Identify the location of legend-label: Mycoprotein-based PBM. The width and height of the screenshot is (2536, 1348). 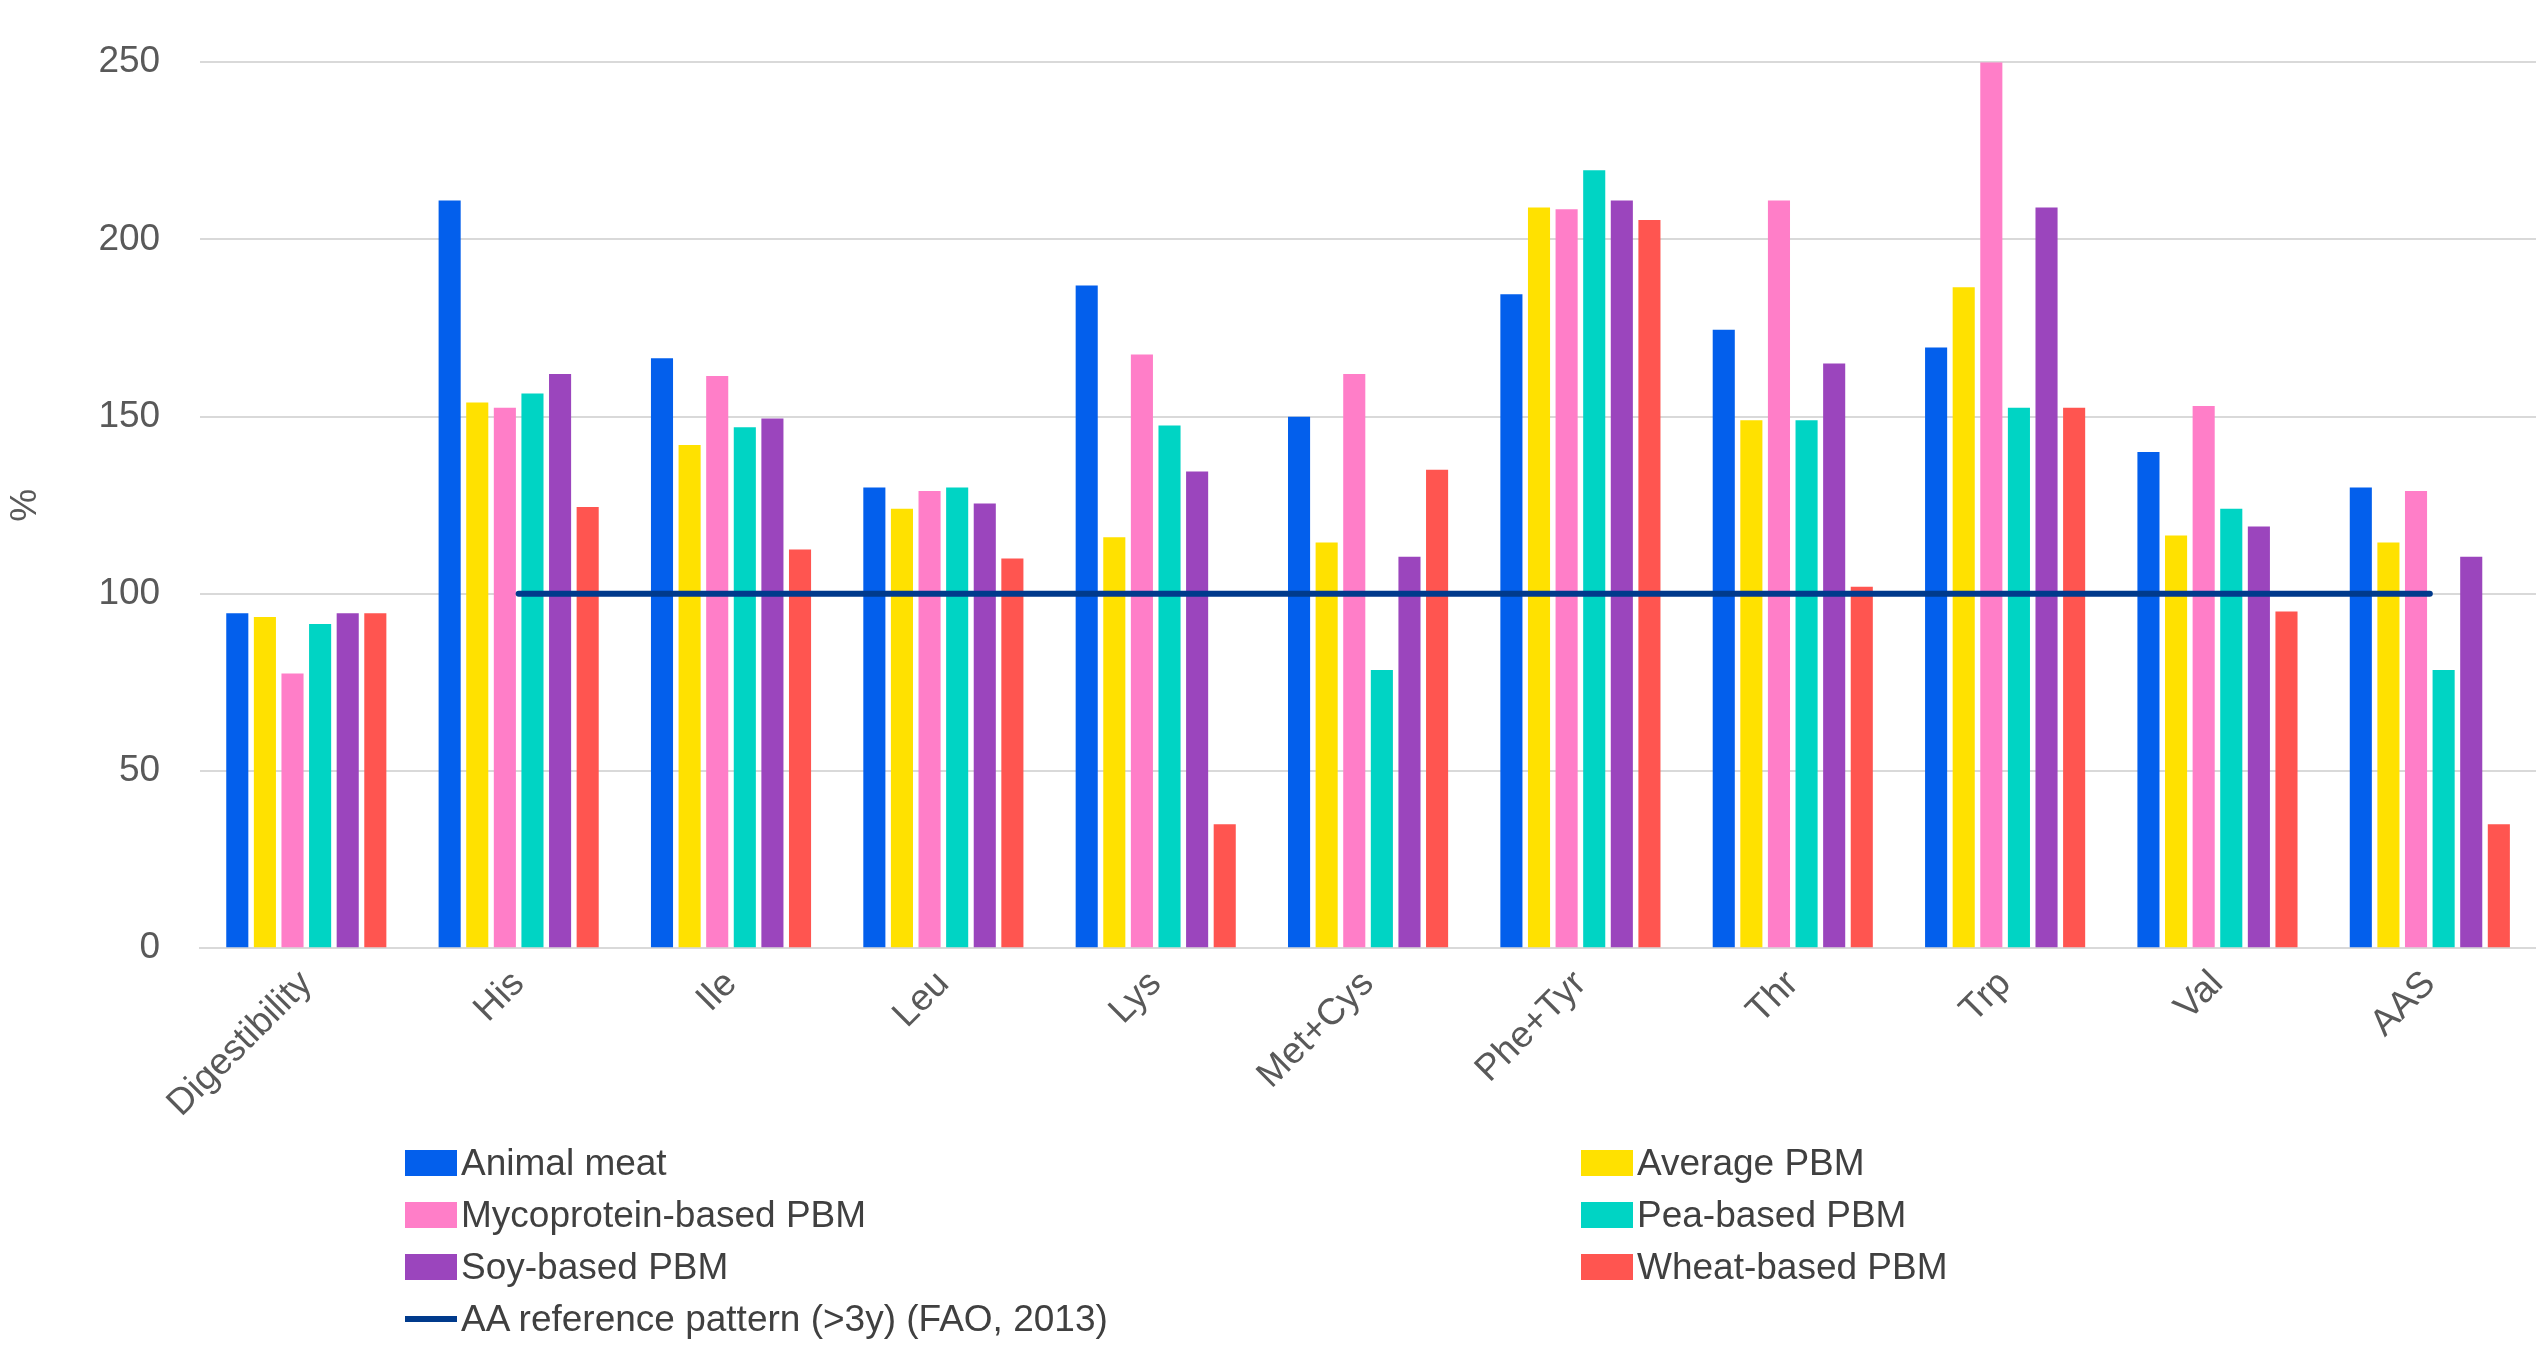
(664, 1215).